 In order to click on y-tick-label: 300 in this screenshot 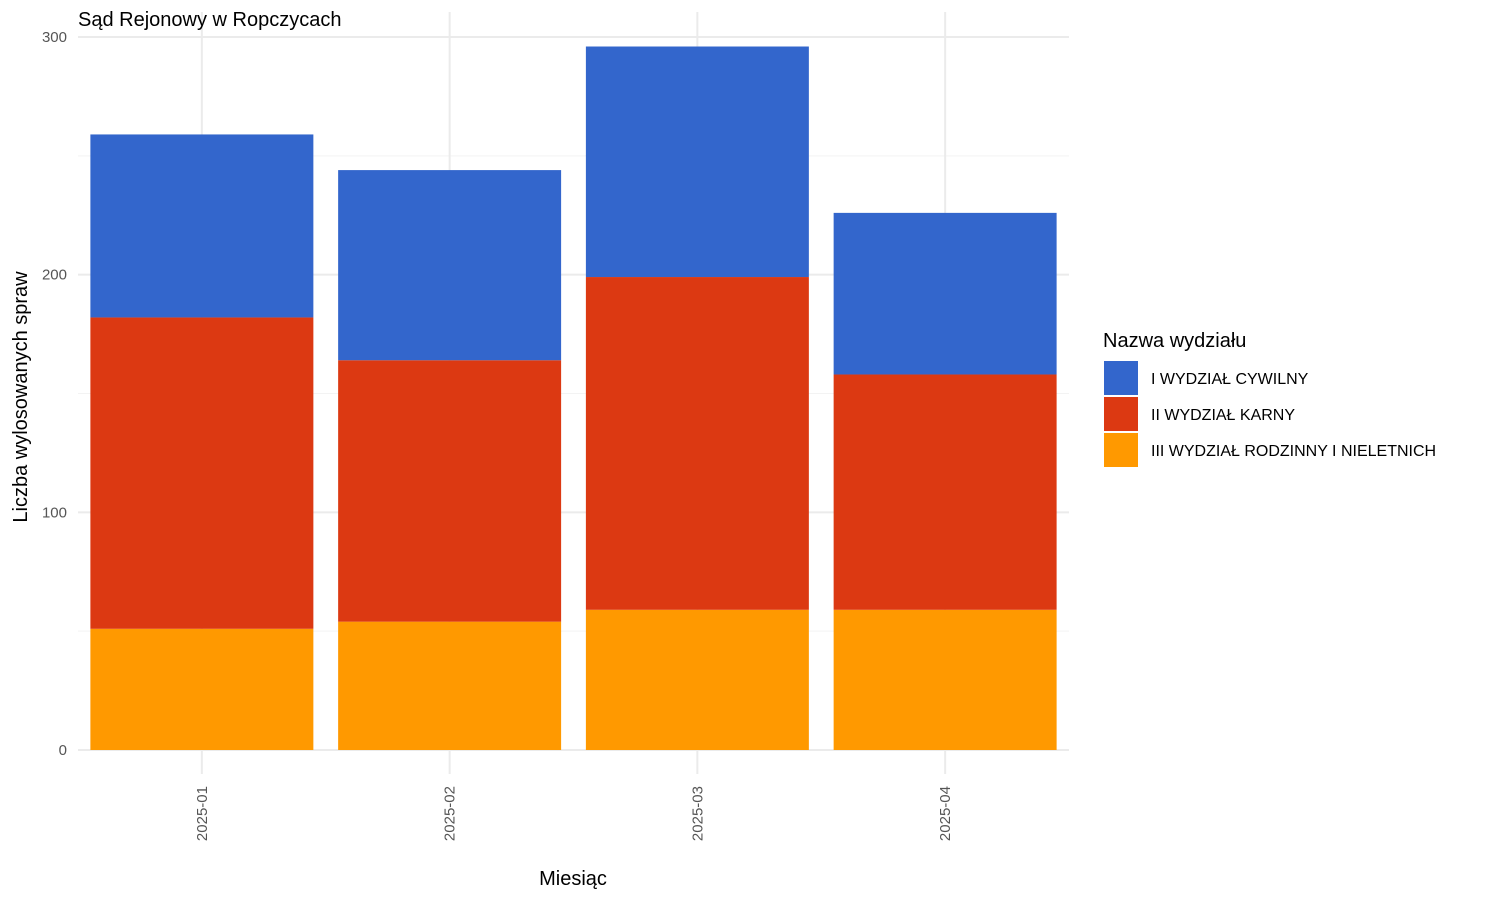, I will do `click(54, 37)`.